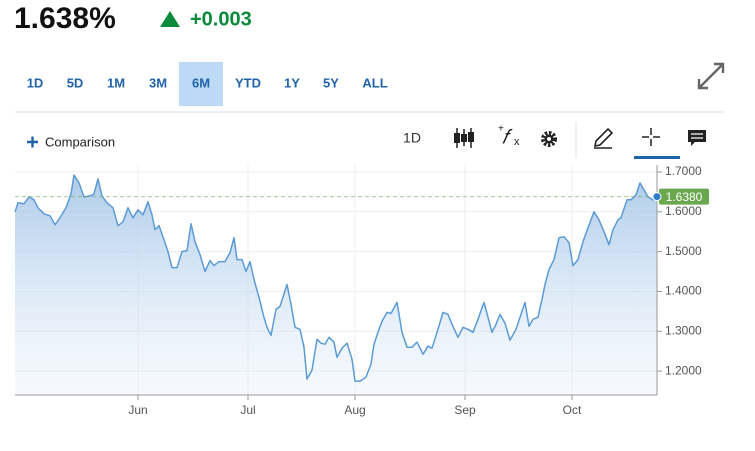 Image resolution: width=755 pixels, height=451 pixels. What do you see at coordinates (32, 142) in the screenshot?
I see `plus-icon` at bounding box center [32, 142].